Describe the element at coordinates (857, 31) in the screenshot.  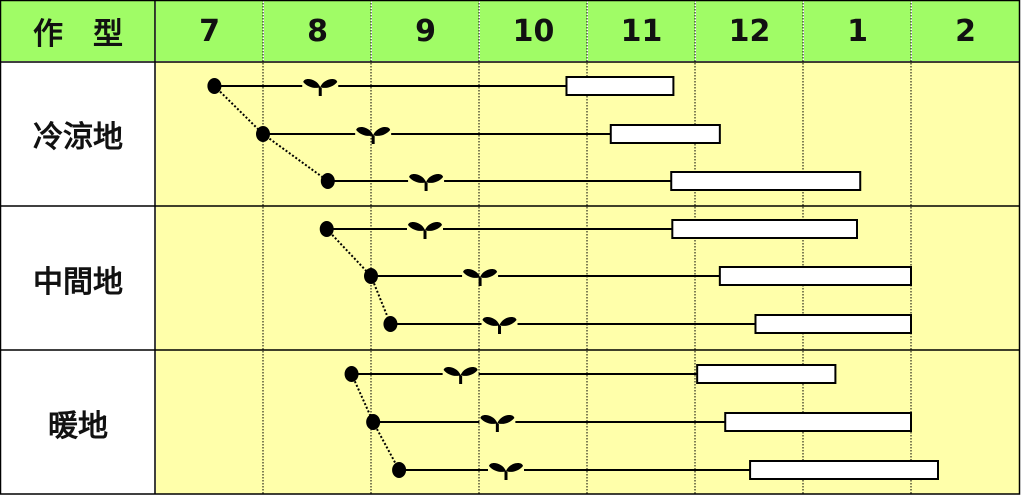
I see `month-header: 1` at that location.